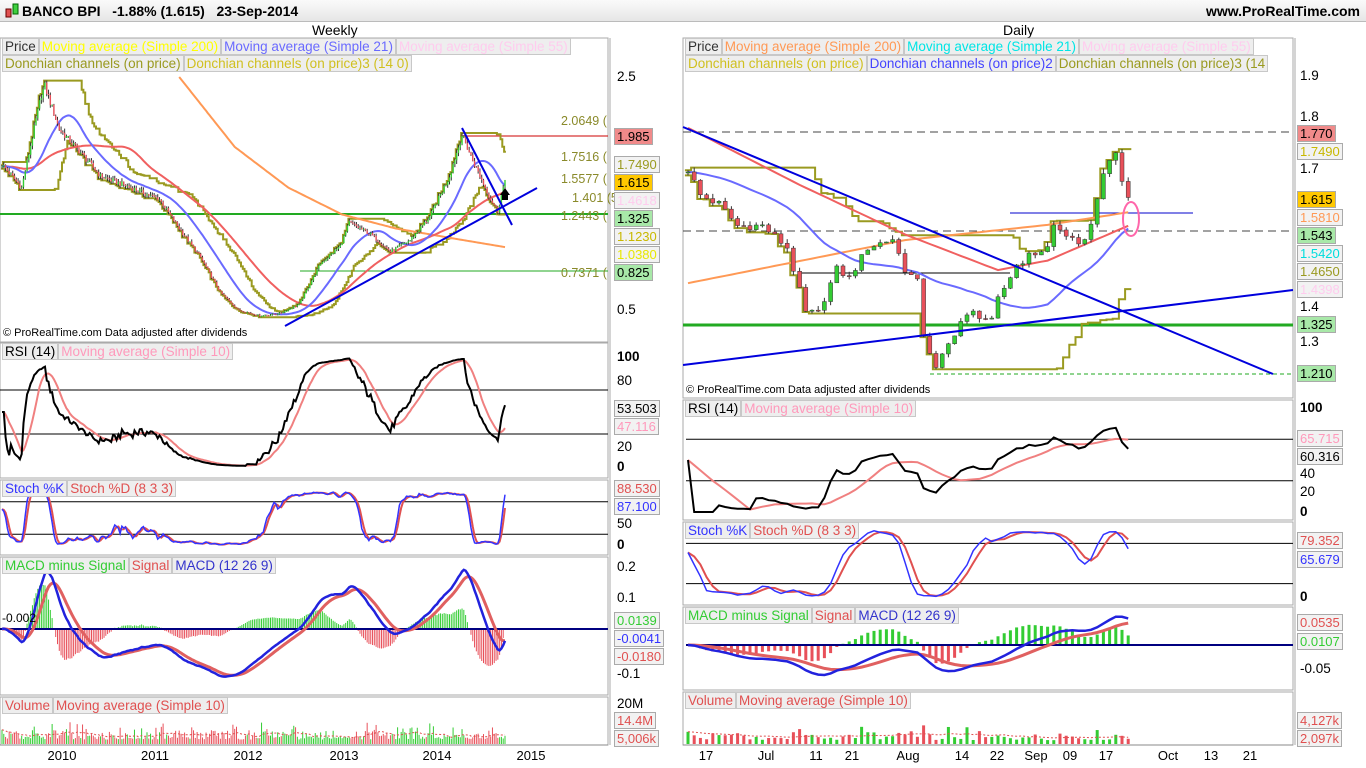 The height and width of the screenshot is (768, 1366). Describe the element at coordinates (635, 720) in the screenshot. I see `weekly-volume-box: 14.4M` at that location.